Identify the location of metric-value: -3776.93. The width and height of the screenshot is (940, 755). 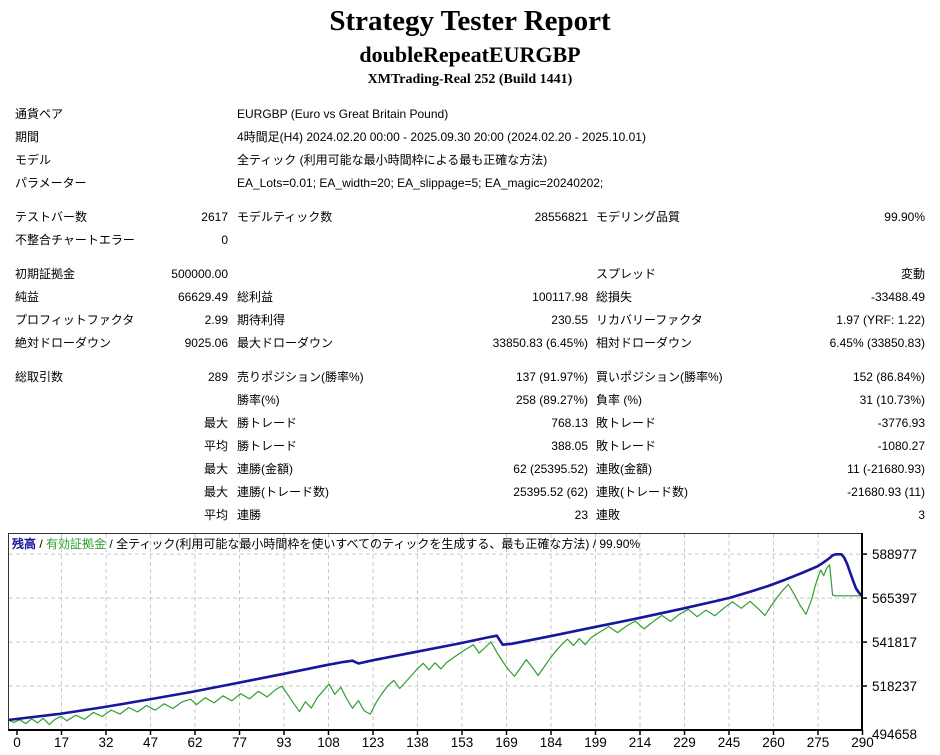
(901, 423).